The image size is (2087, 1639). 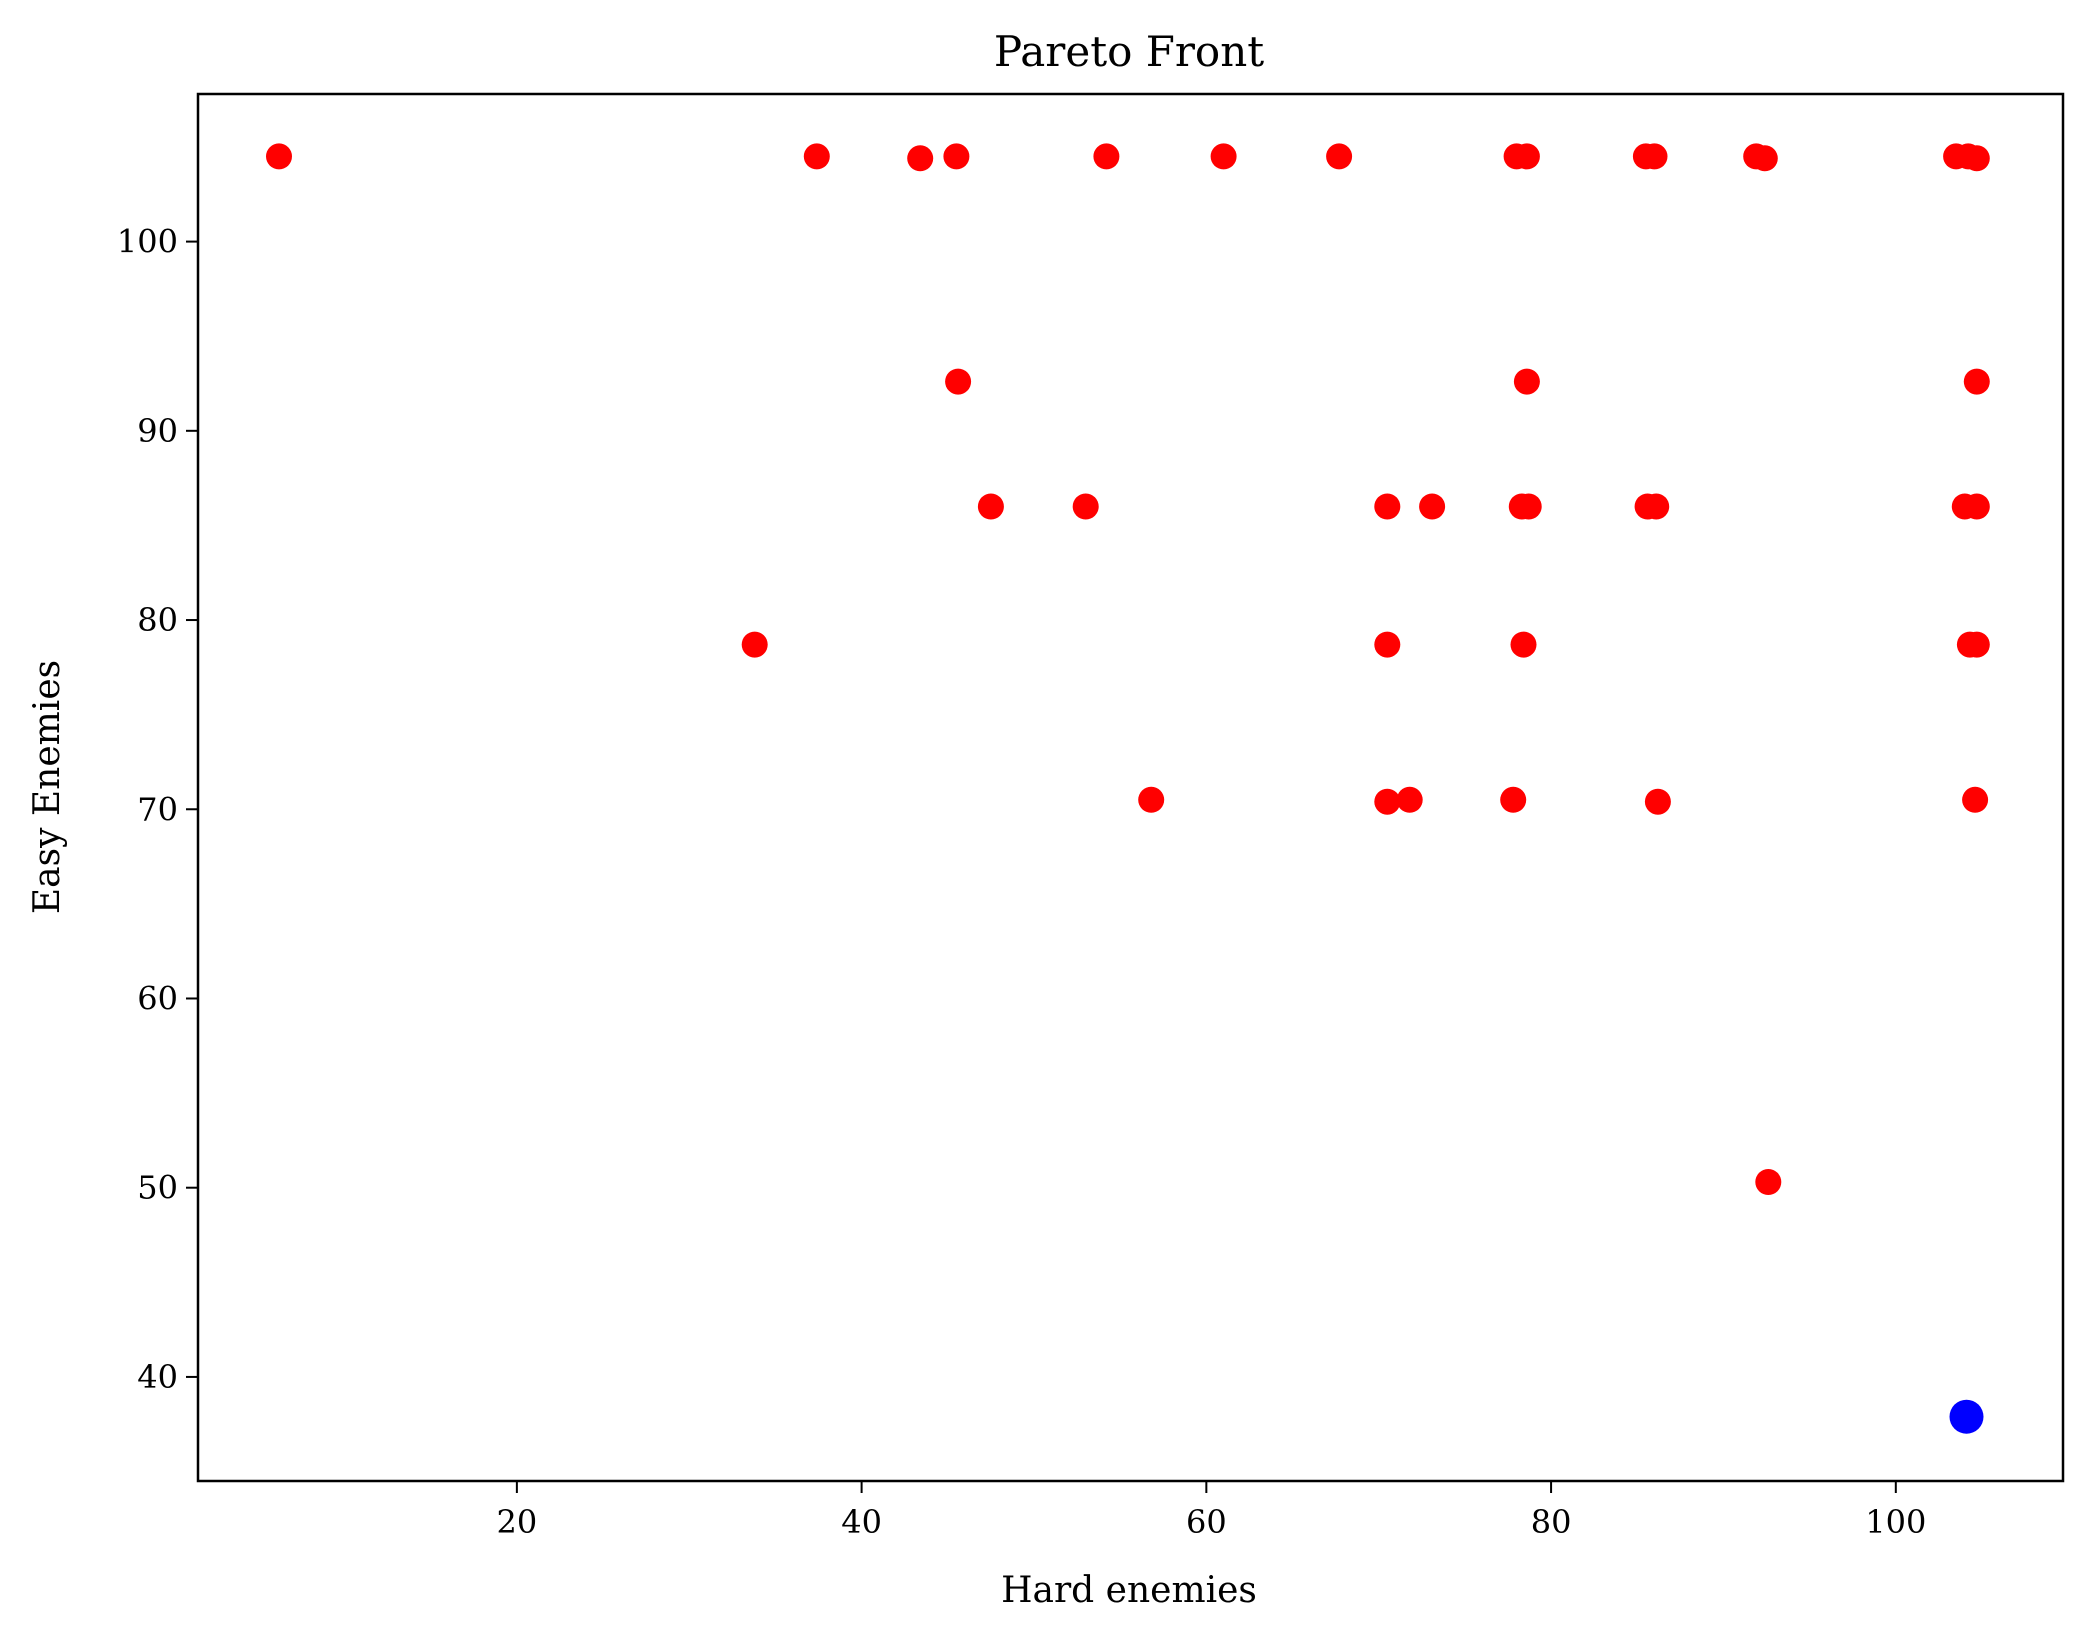 What do you see at coordinates (157, 431) in the screenshot?
I see `y-tick-label: 90` at bounding box center [157, 431].